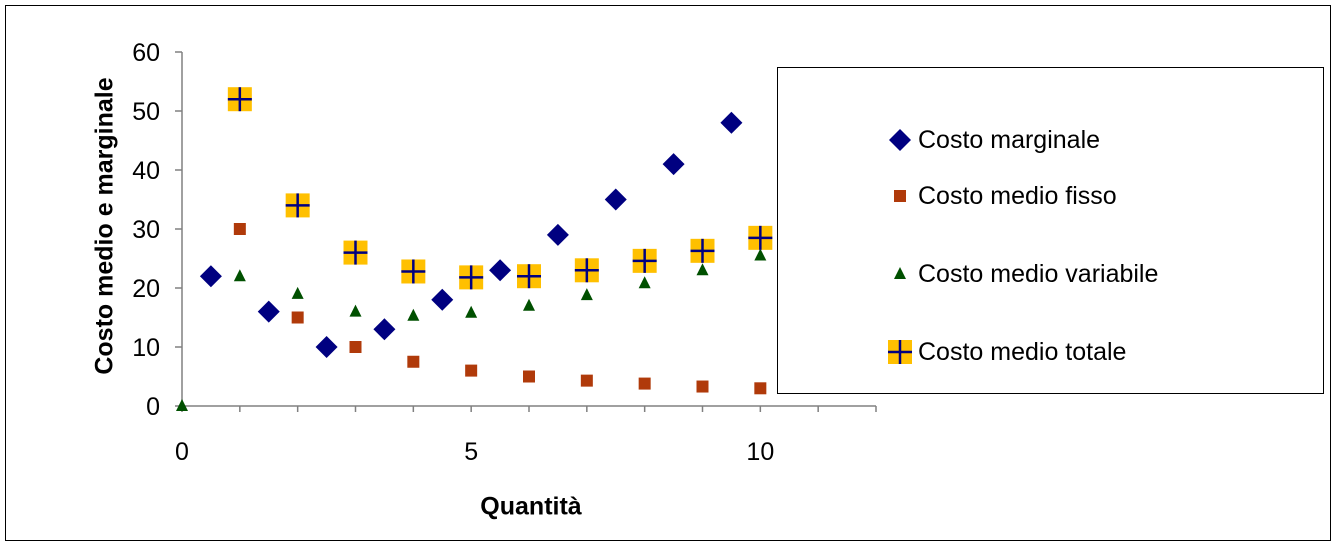 Image resolution: width=1338 pixels, height=547 pixels. I want to click on legend-item: Costo medio fisso, so click(947, 196).